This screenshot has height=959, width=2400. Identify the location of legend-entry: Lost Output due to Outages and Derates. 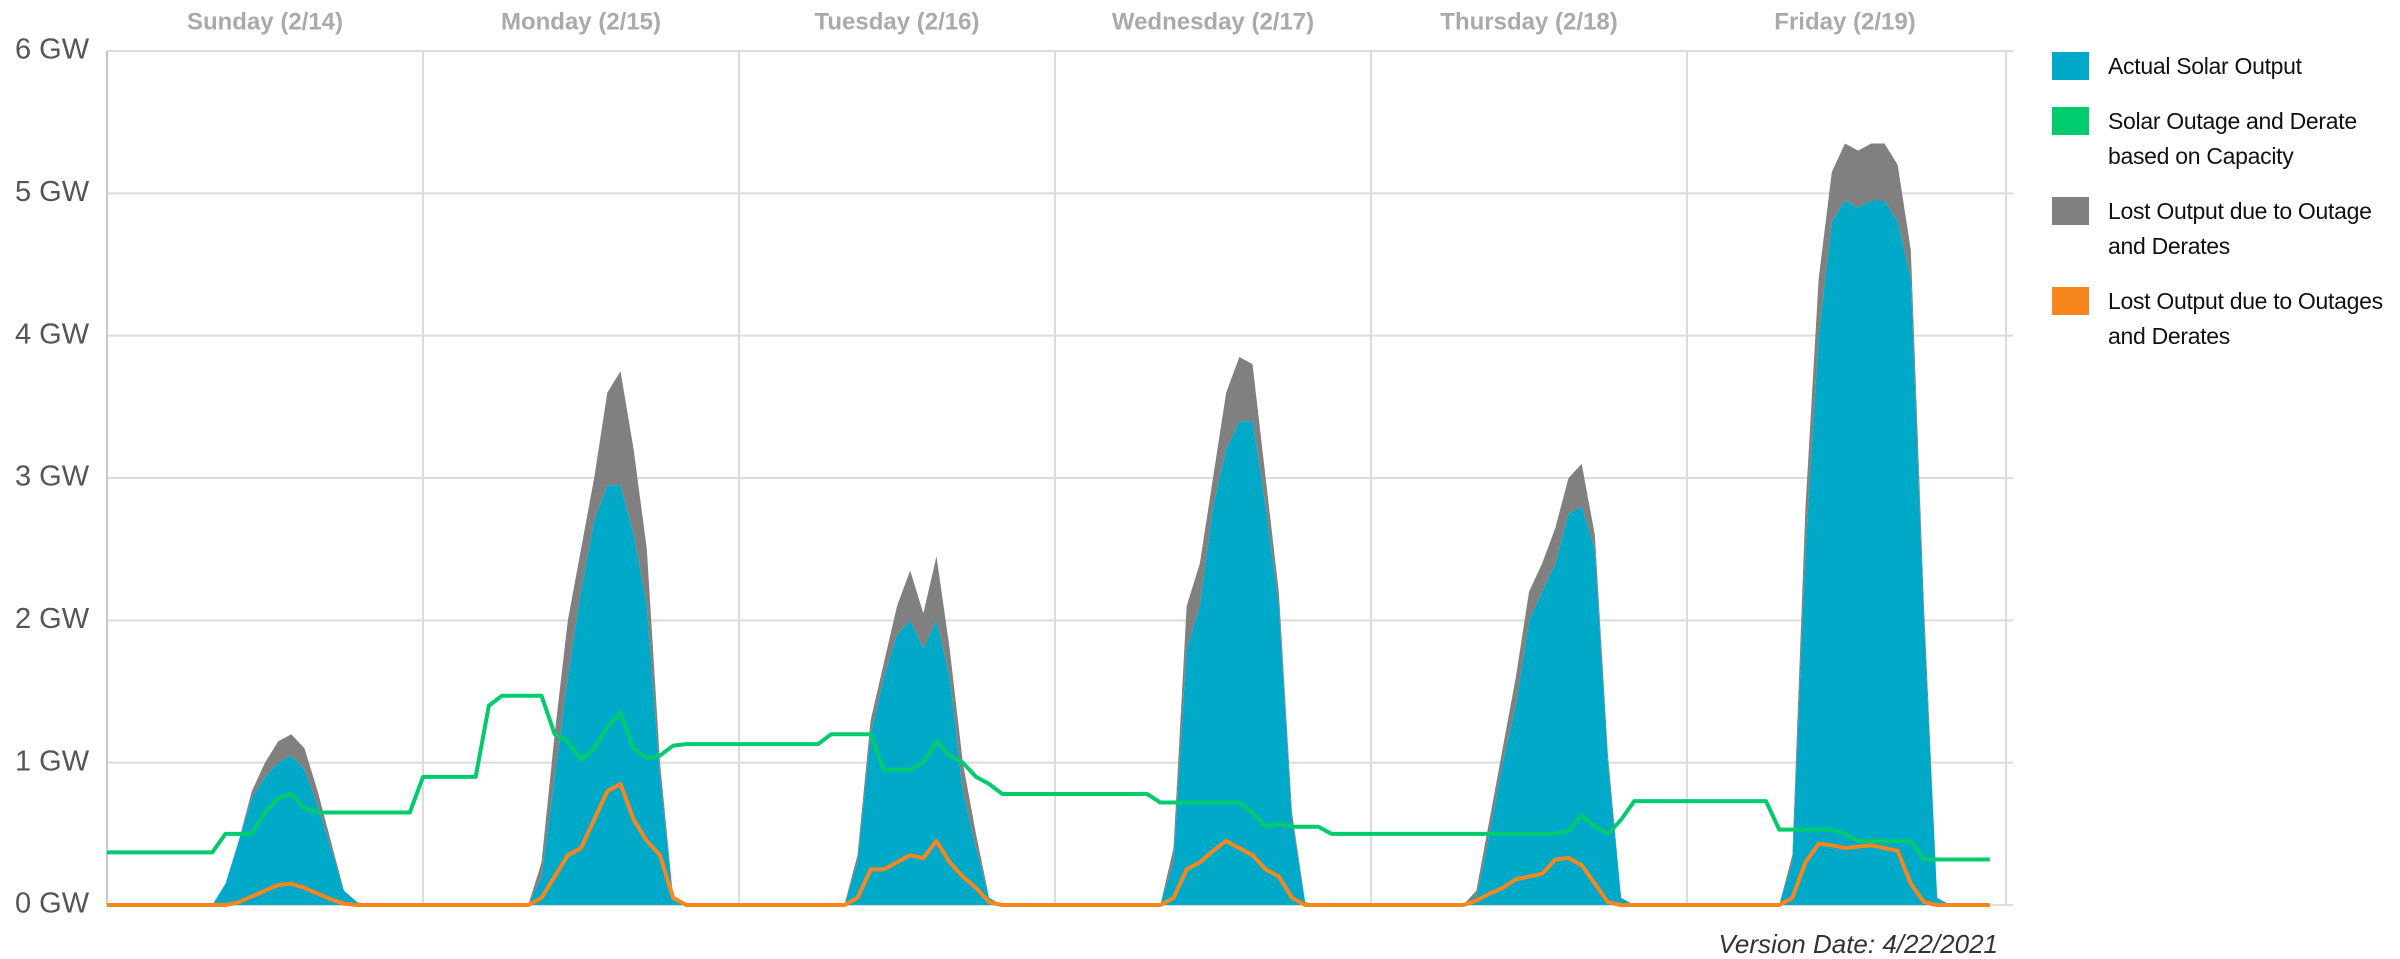
(2220, 319).